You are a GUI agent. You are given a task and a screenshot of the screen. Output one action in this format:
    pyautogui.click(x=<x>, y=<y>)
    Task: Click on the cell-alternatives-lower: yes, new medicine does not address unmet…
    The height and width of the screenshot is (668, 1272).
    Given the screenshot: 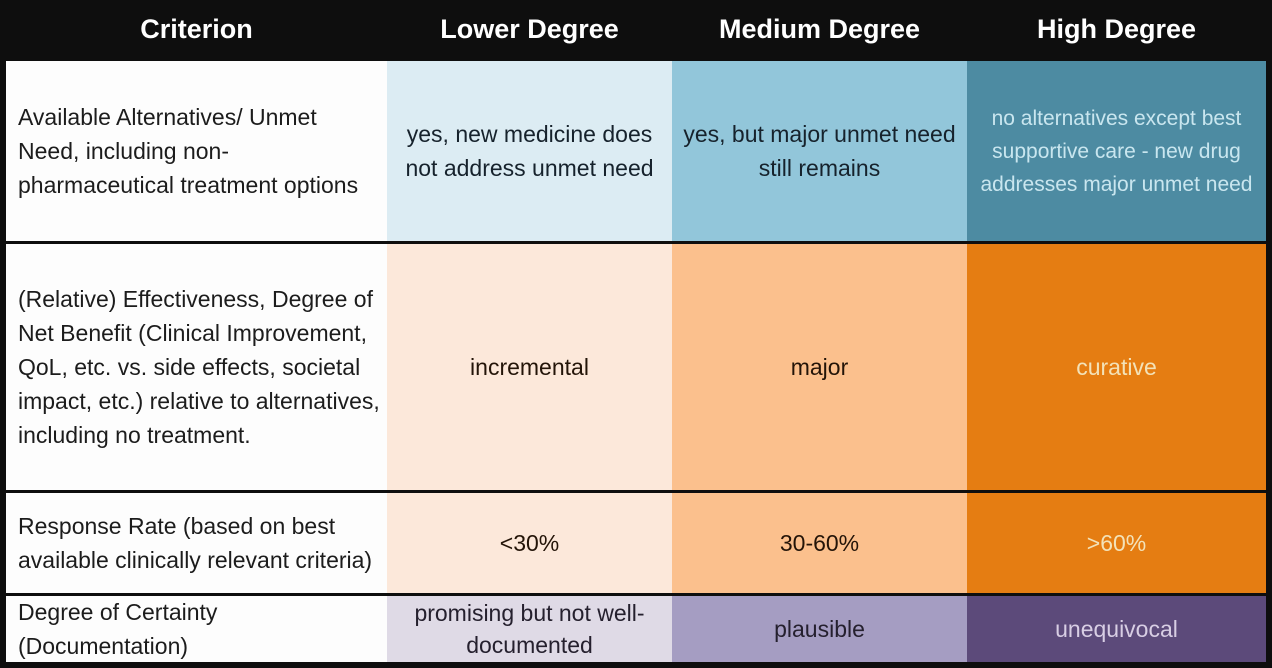 What is the action you would take?
    pyautogui.click(x=529, y=151)
    